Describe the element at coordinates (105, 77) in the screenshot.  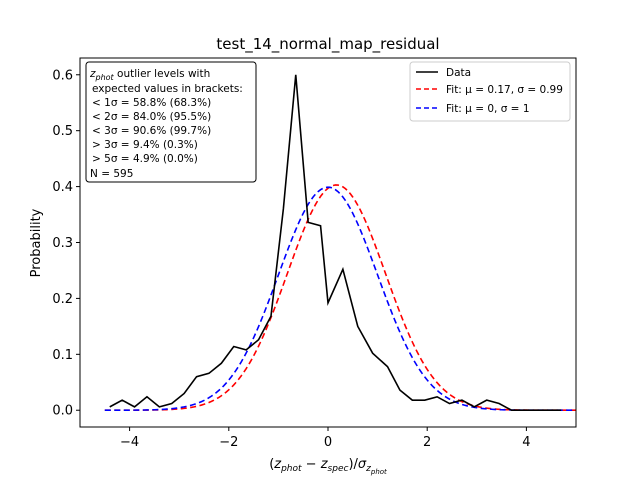
I see `annotation-z-subscript: phot` at that location.